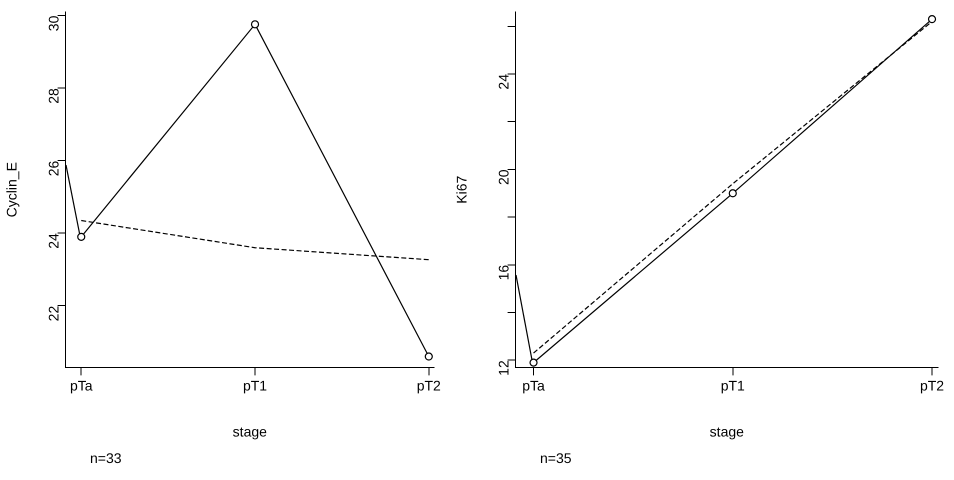 Image resolution: width=954 pixels, height=480 pixels. I want to click on text: n=35, so click(556, 458).